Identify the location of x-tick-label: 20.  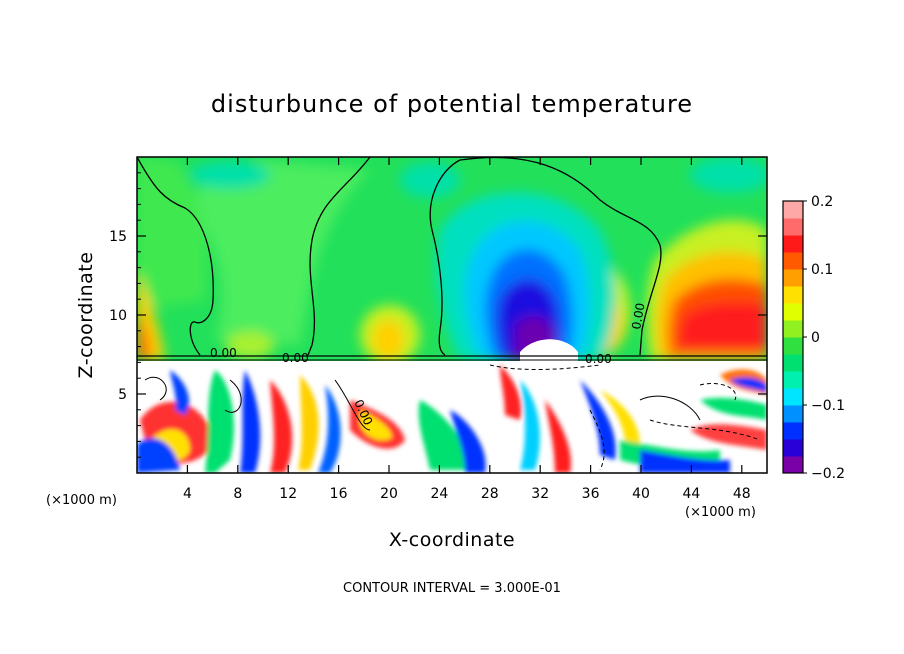
(389, 494).